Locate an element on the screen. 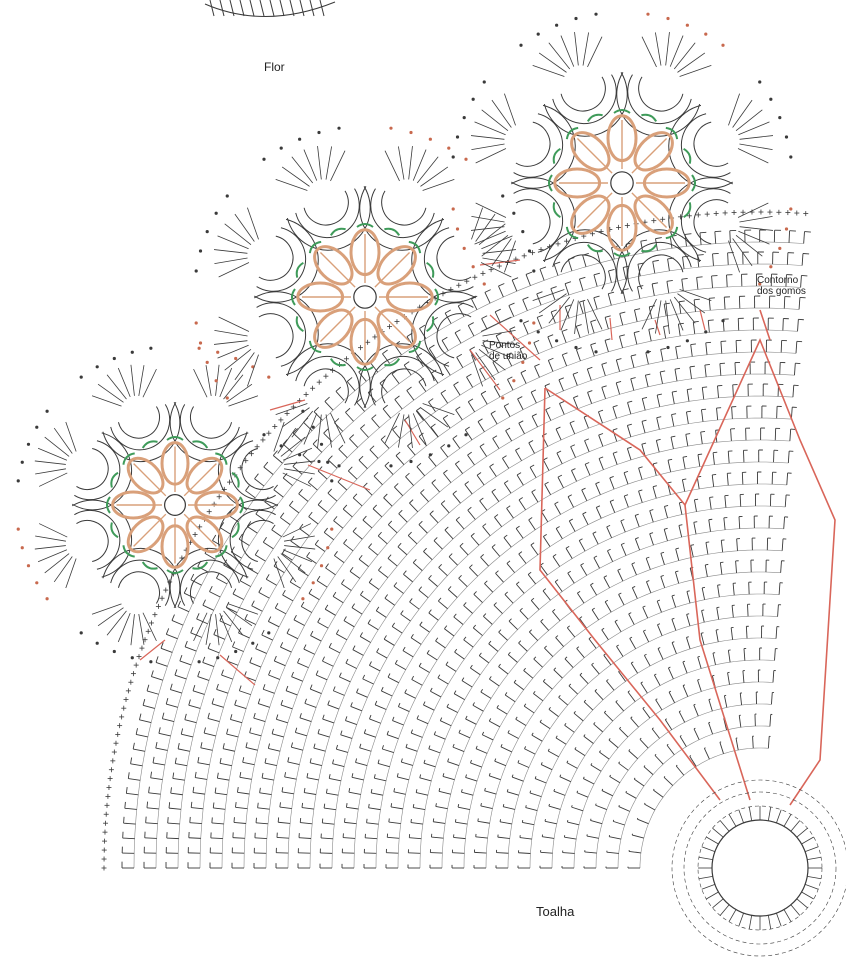 This screenshot has height=975, width=846. flower-left is located at coordinates (175, 505).